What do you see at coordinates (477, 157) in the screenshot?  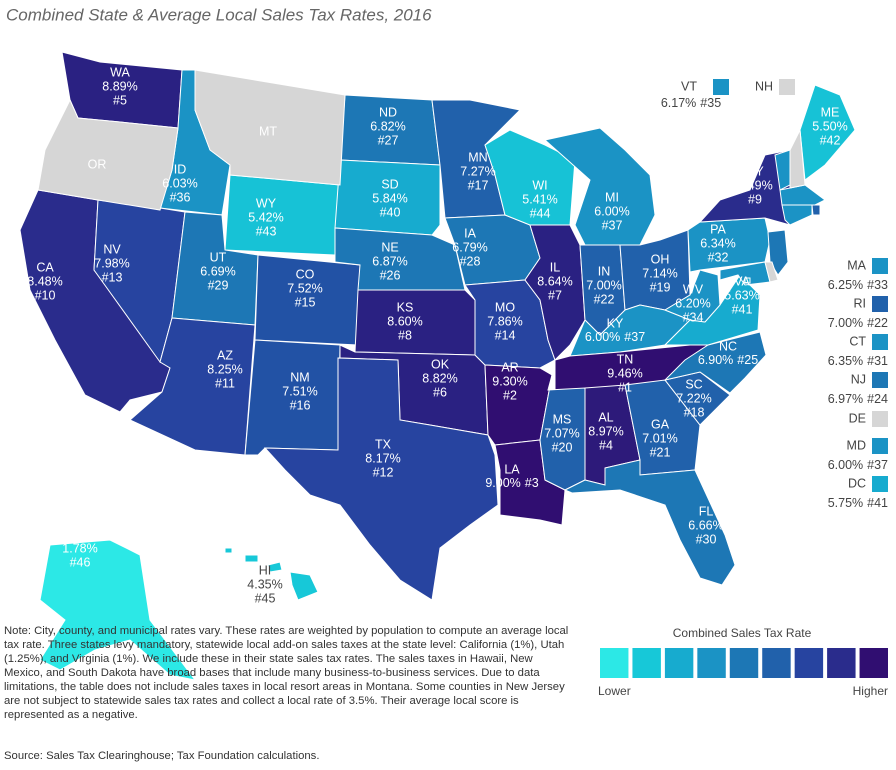 I see `state-abbr: MN` at bounding box center [477, 157].